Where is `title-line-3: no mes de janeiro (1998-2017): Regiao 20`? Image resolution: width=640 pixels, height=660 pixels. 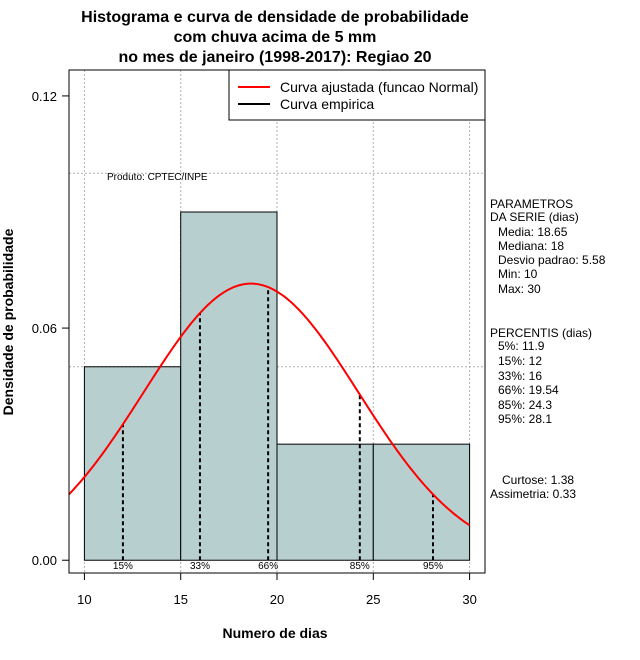
title-line-3: no mes de janeiro (1998-2017): Regiao 20 is located at coordinates (274, 57).